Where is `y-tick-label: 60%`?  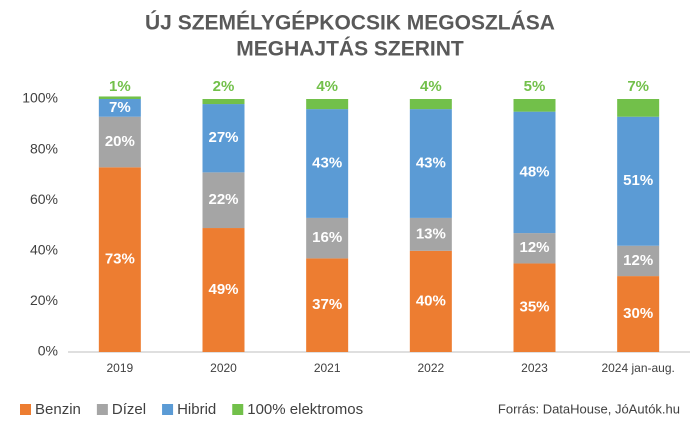
y-tick-label: 60% is located at coordinates (44, 199).